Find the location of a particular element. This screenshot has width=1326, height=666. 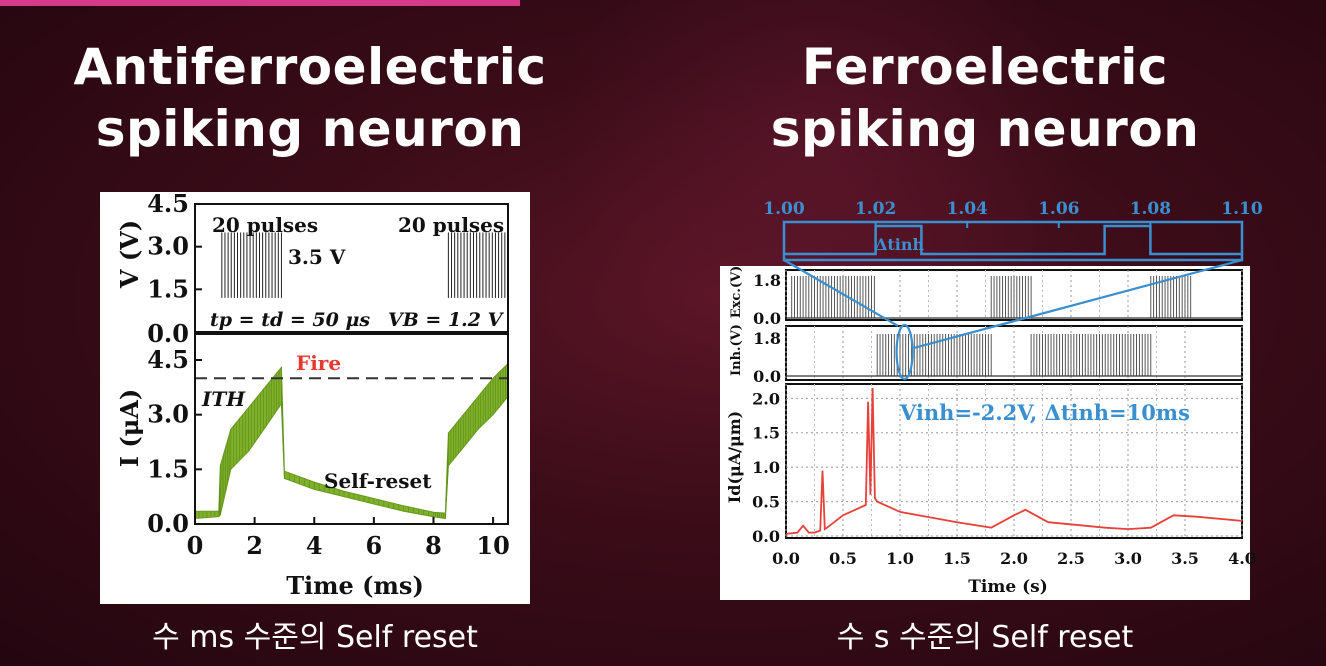

x-tick-label: 0.0 is located at coordinates (786, 558).